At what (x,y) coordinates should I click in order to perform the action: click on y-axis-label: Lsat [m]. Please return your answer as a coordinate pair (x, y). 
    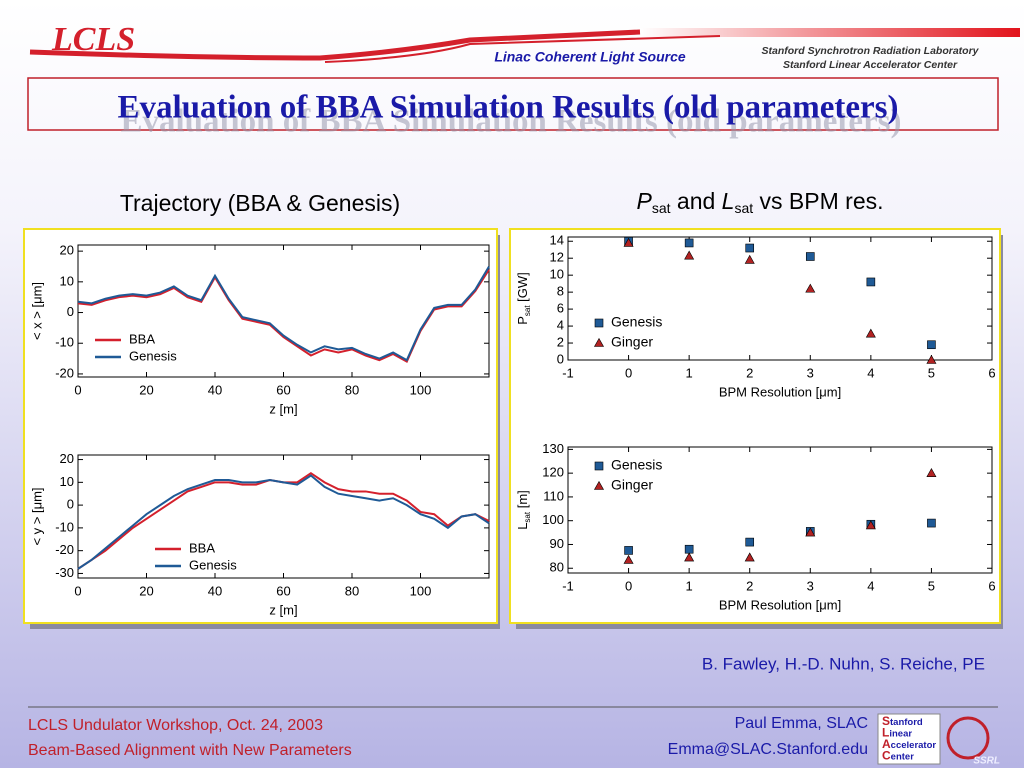
    Looking at the image, I should click on (523, 510).